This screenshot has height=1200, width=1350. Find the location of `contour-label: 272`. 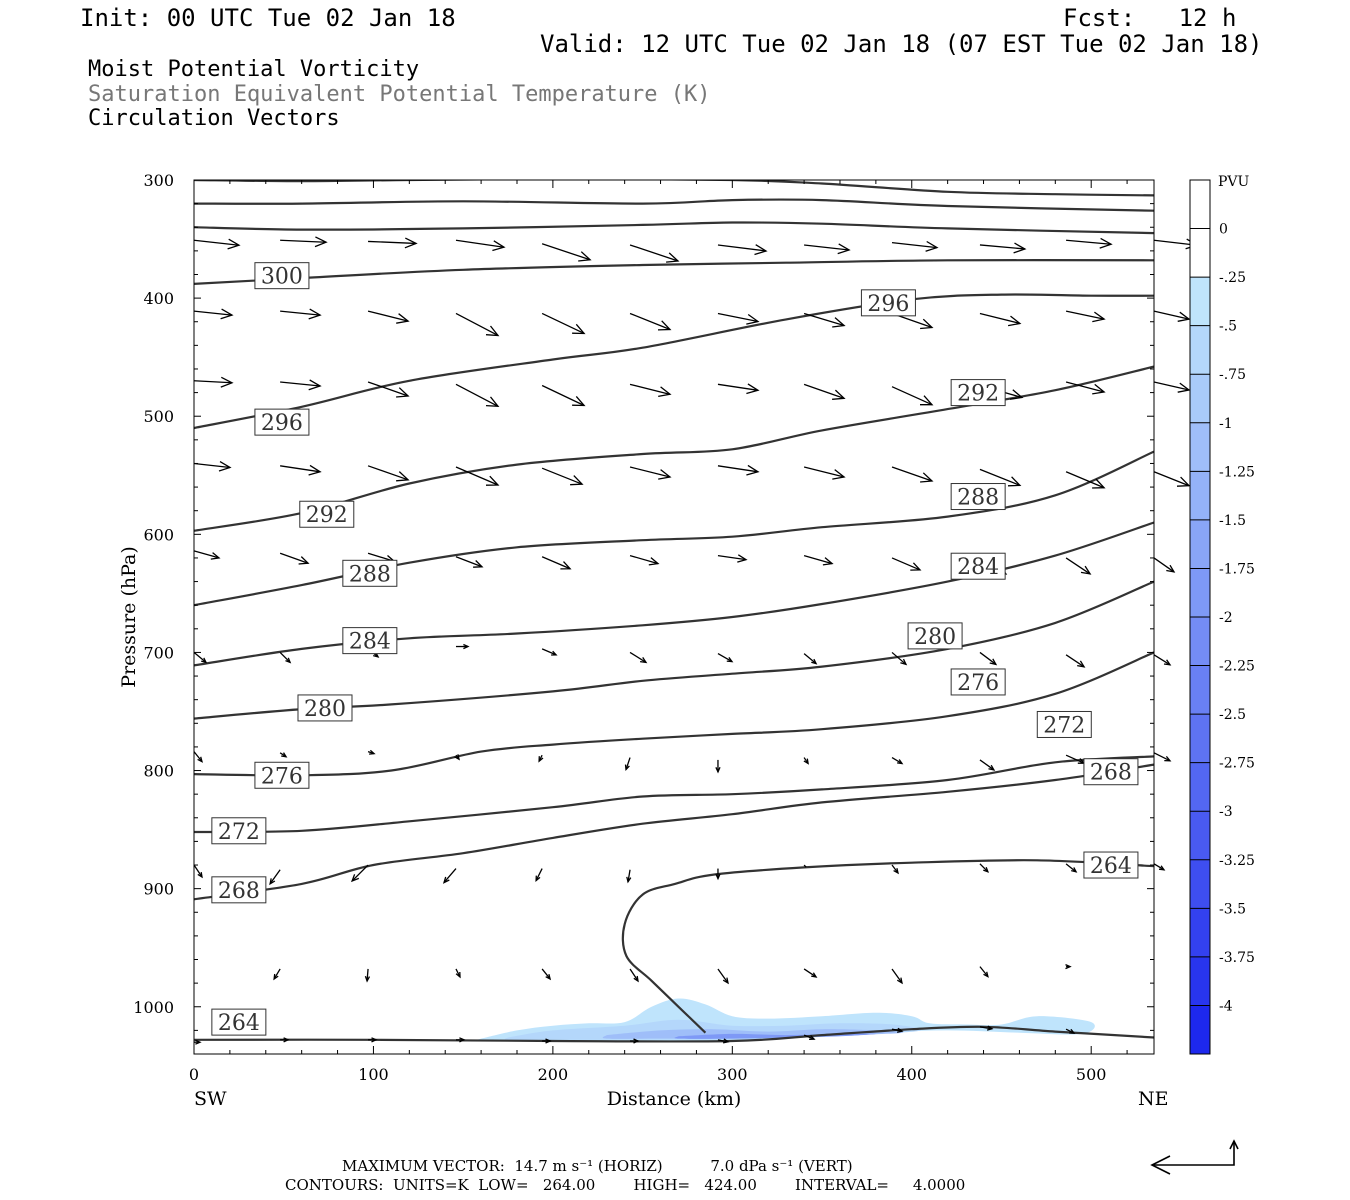

contour-label: 272 is located at coordinates (1064, 724).